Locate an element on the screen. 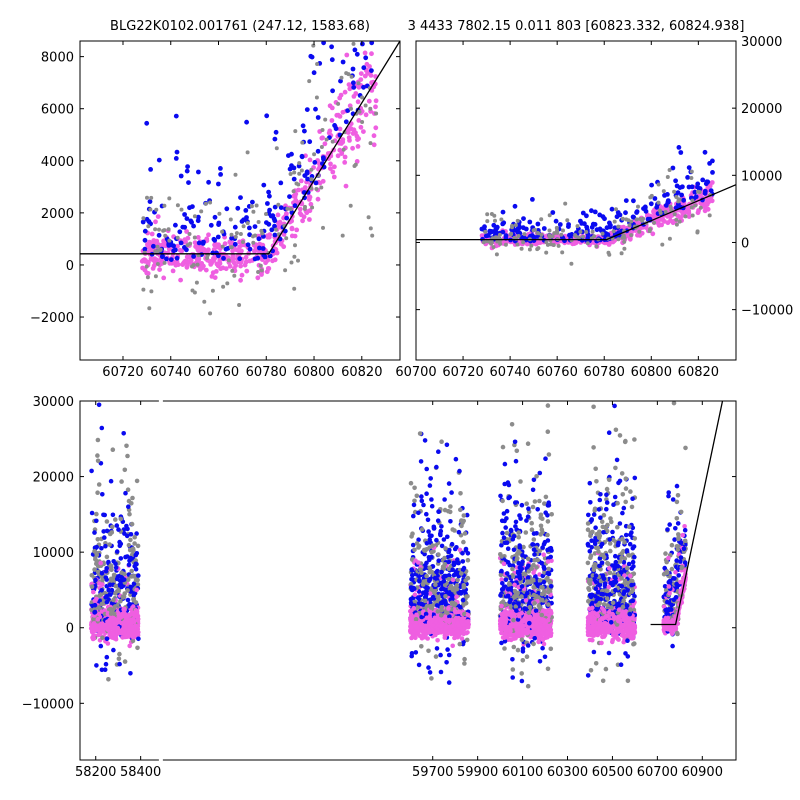 The width and height of the screenshot is (800, 800). y-tick-label: 2000 is located at coordinates (57, 214).